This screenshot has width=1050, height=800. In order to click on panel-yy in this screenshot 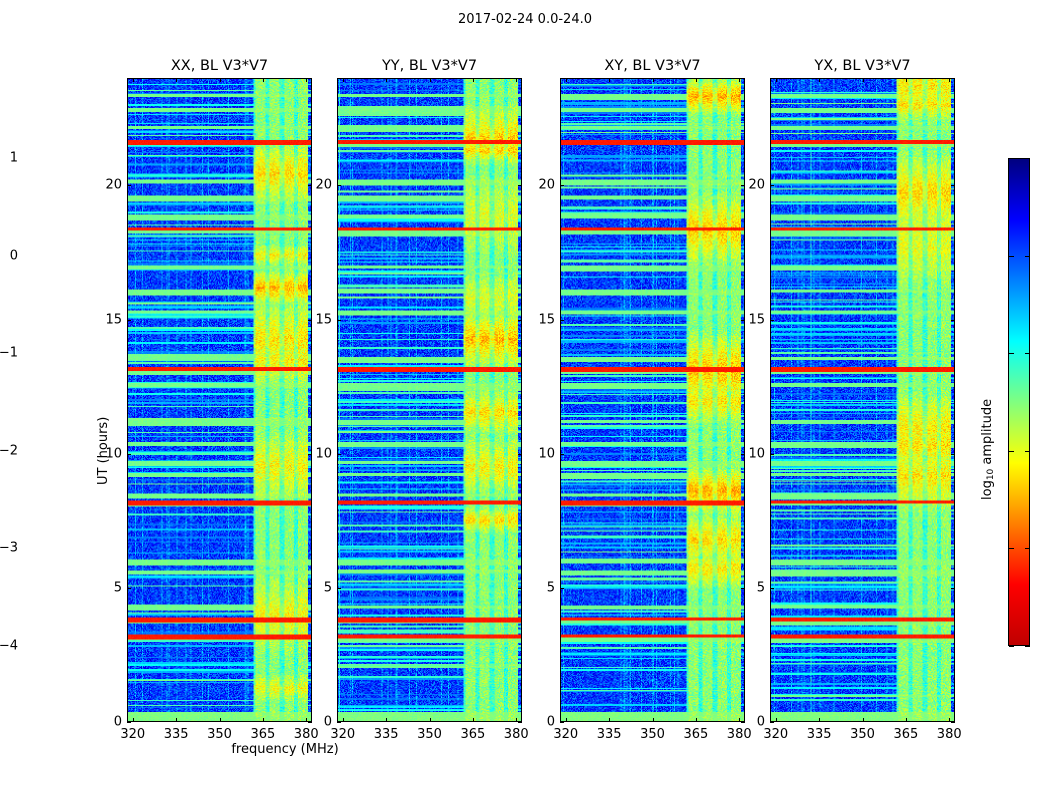, I will do `click(429, 400)`.